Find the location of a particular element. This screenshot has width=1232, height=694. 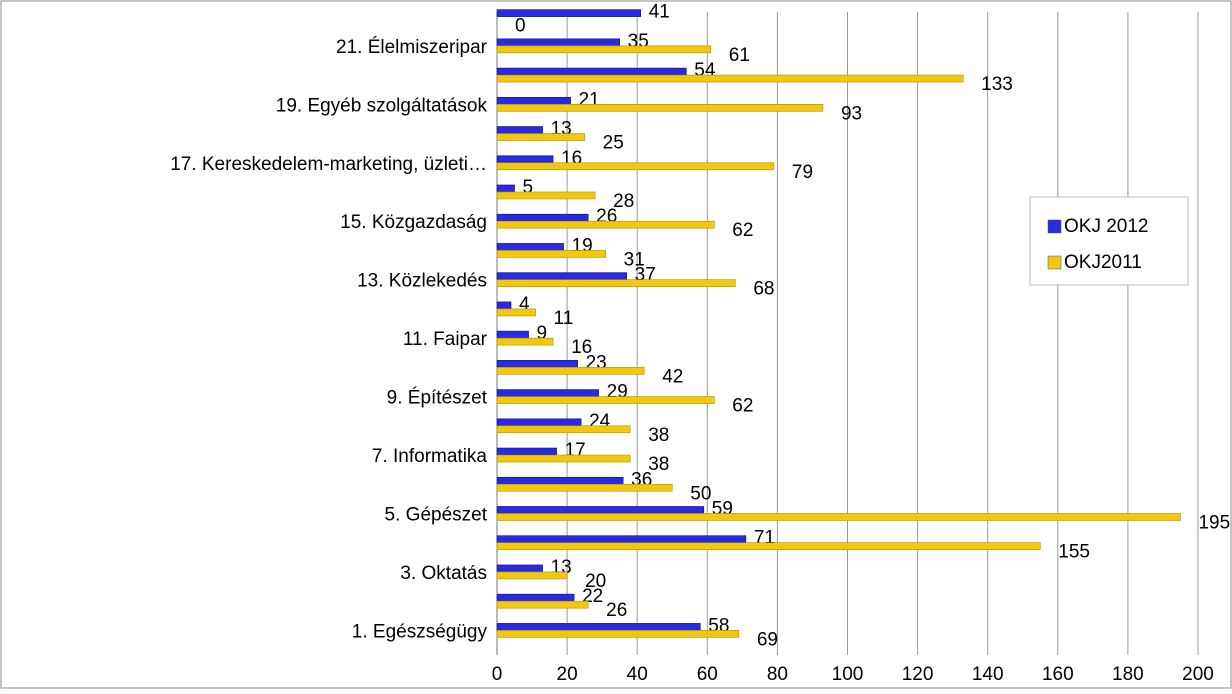

data-label: 155 is located at coordinates (1074, 552).